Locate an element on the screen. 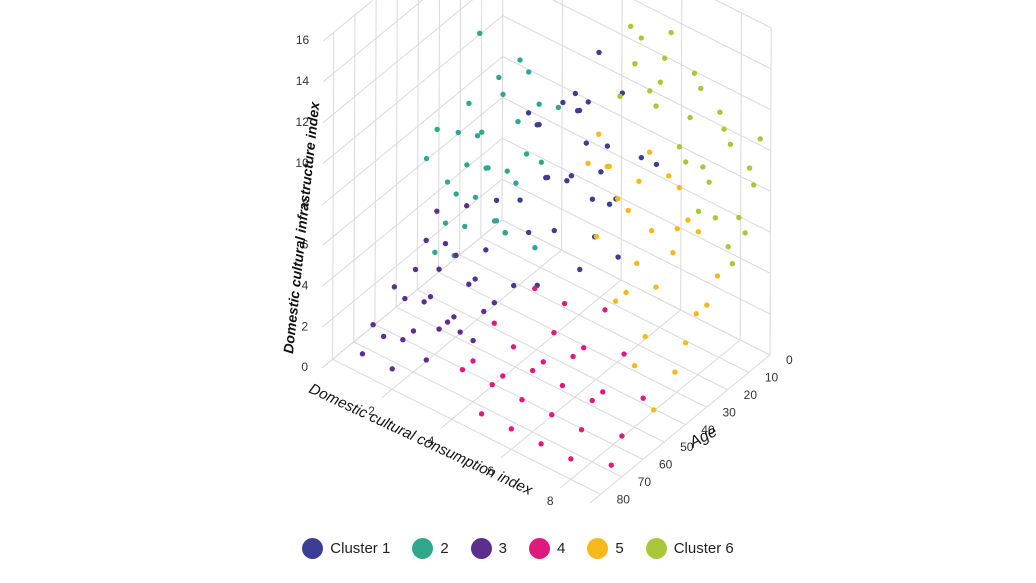 The image size is (1036, 583). z-tick-label: 10 is located at coordinates (302, 163).